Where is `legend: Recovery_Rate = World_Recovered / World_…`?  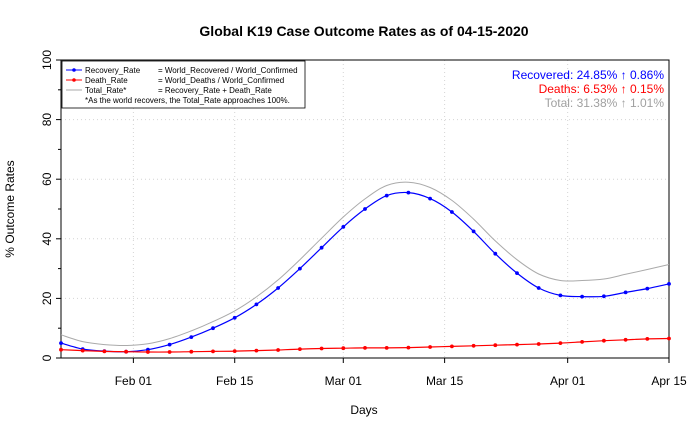
legend: Recovery_Rate = World_Recovered / World_… is located at coordinates (183, 84).